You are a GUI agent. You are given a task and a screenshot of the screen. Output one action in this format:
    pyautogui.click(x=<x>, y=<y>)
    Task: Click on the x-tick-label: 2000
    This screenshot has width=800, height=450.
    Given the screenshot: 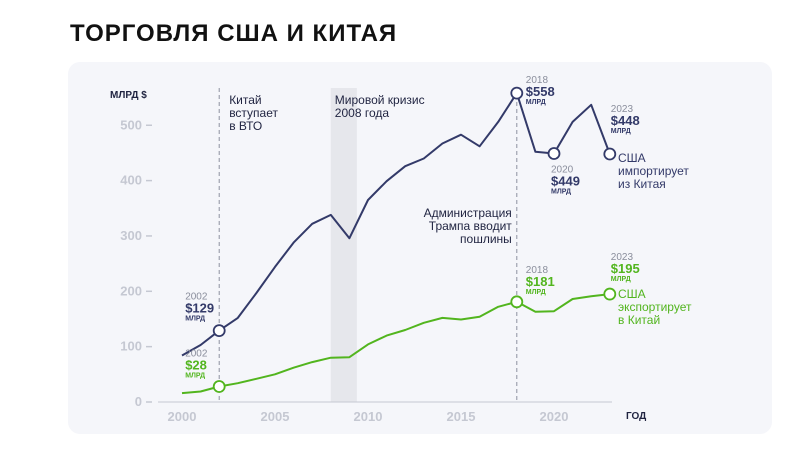 What is the action you would take?
    pyautogui.click(x=182, y=416)
    